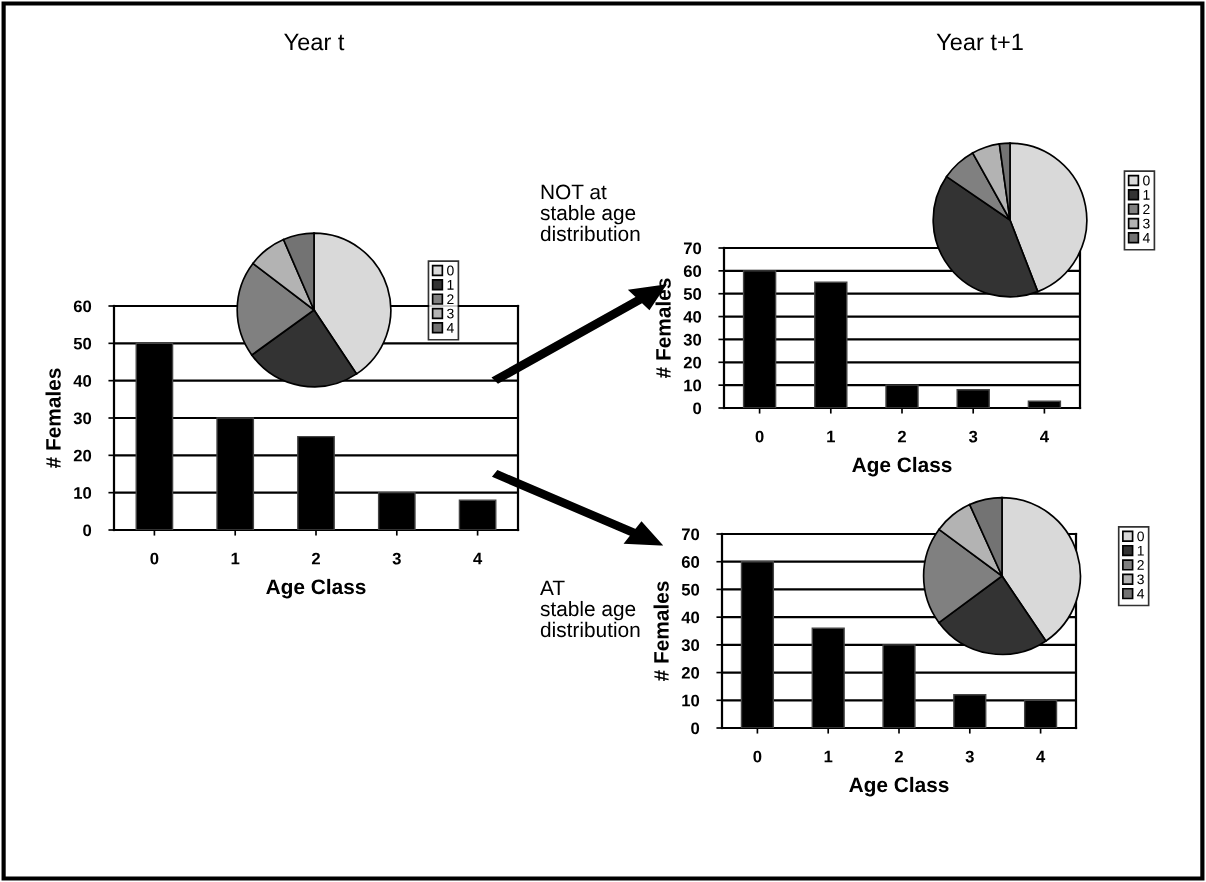 The image size is (1206, 882). What do you see at coordinates (314, 42) in the screenshot?
I see `chart-title: Year t` at bounding box center [314, 42].